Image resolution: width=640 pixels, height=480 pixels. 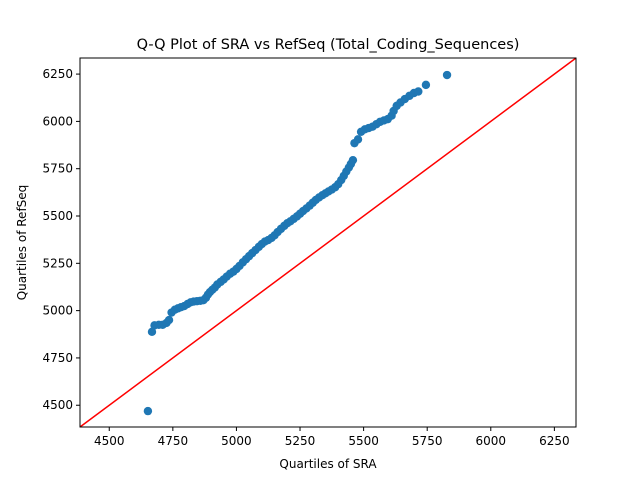 I want to click on y-tick-label: 5000, so click(x=57, y=311).